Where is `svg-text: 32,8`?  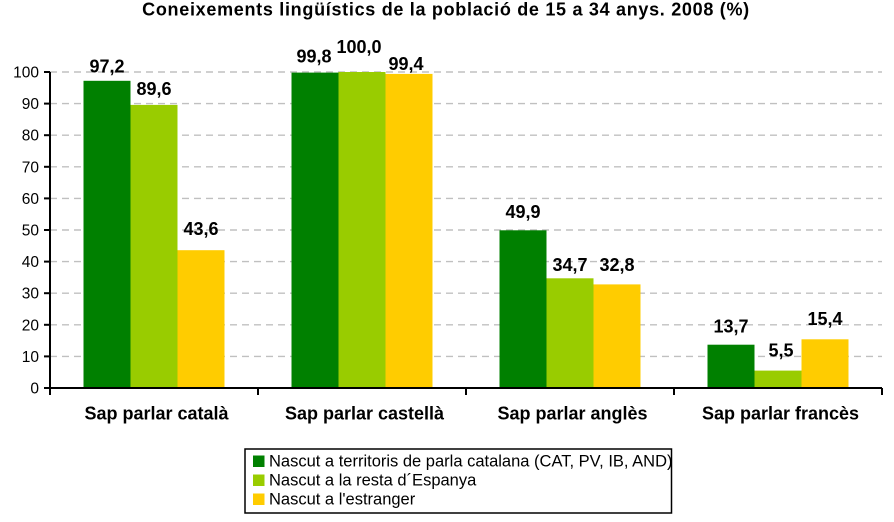
svg-text: 32,8 is located at coordinates (616, 265).